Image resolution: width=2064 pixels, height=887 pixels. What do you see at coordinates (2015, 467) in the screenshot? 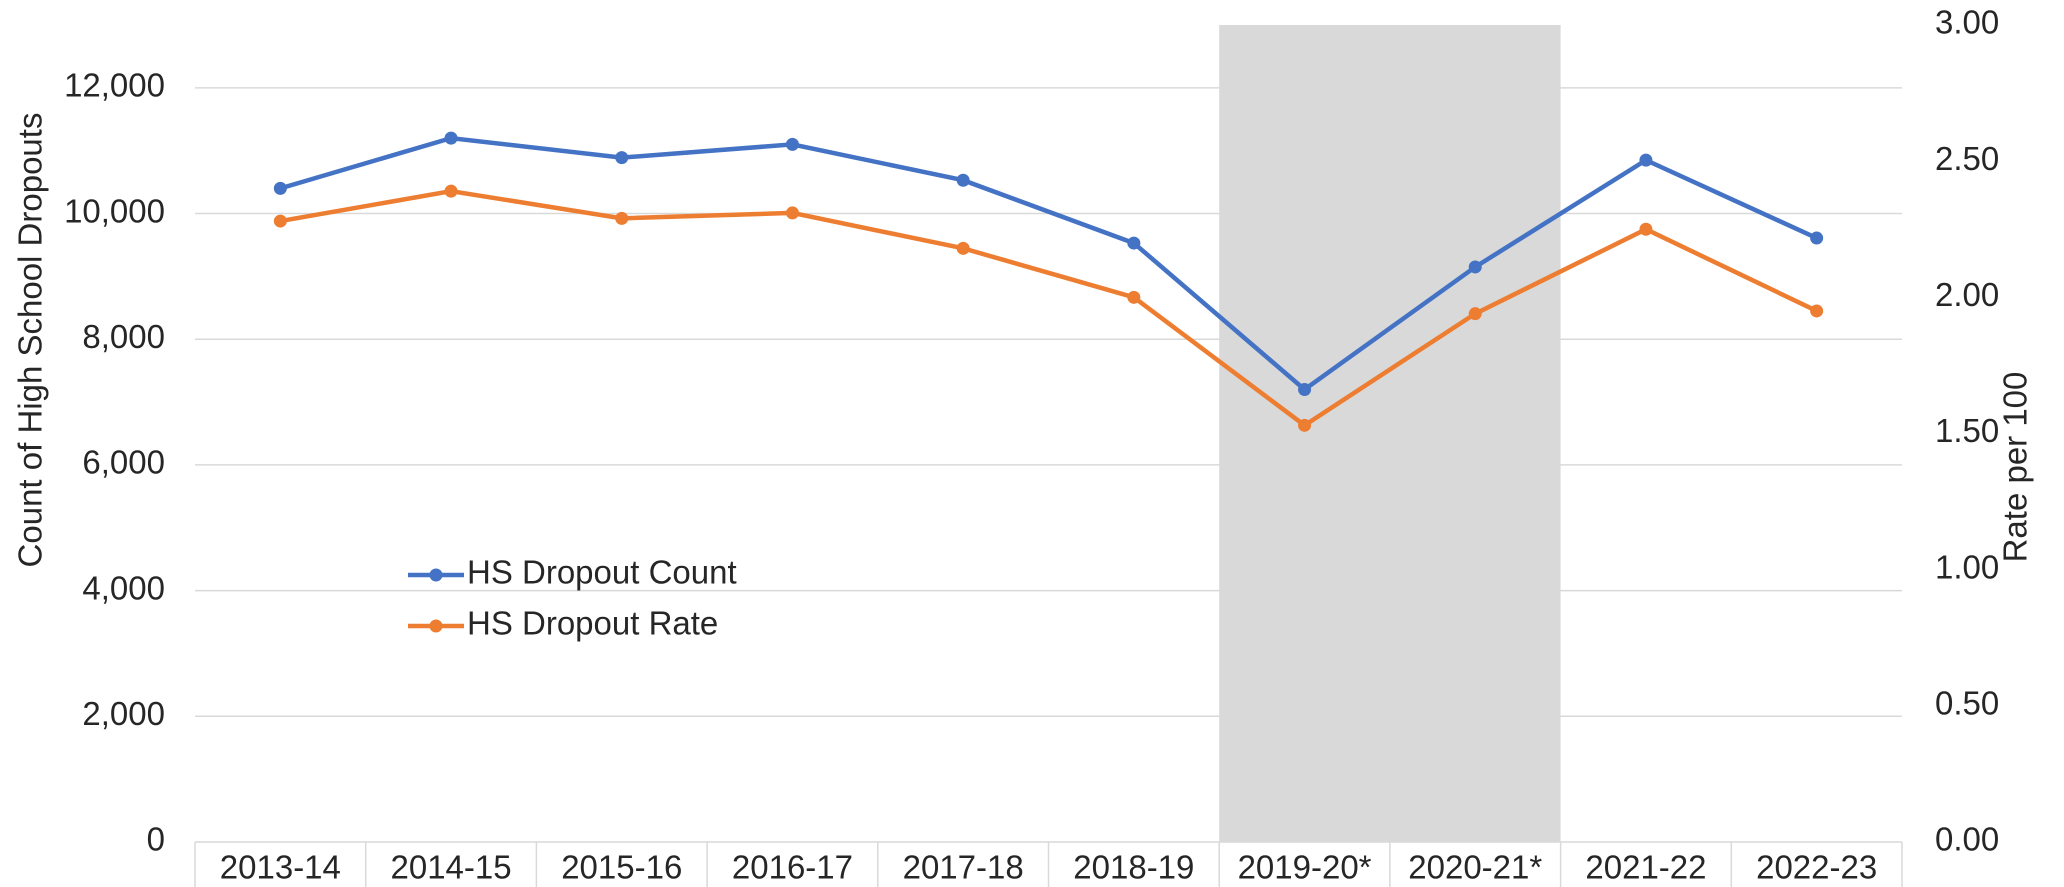
I see `y2-axis-title: Rate per 100` at bounding box center [2015, 467].